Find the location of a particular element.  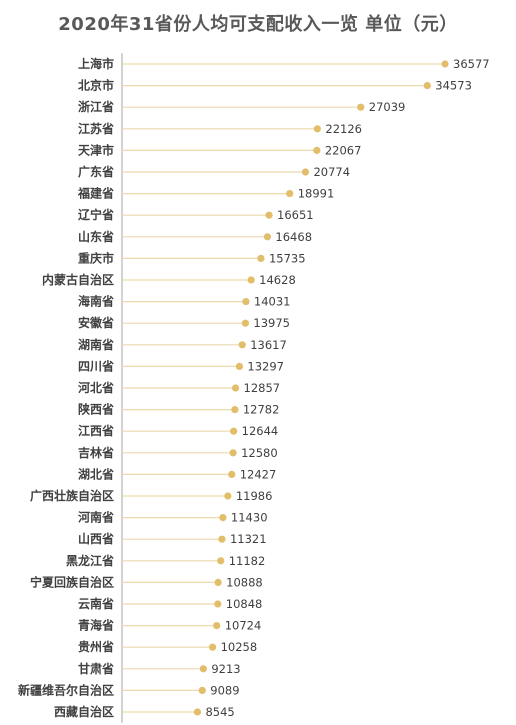

value-label: 11430 is located at coordinates (249, 518).